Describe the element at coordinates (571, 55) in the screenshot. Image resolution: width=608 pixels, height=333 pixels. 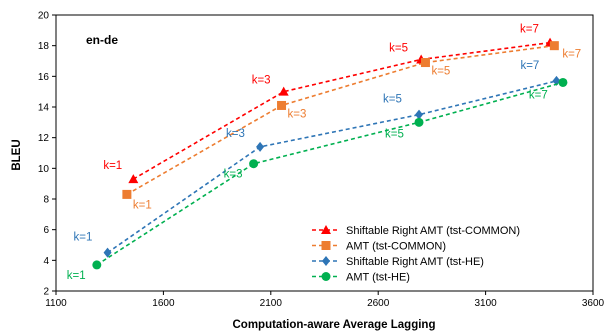
I see `data-label-2-4: k=7` at that location.